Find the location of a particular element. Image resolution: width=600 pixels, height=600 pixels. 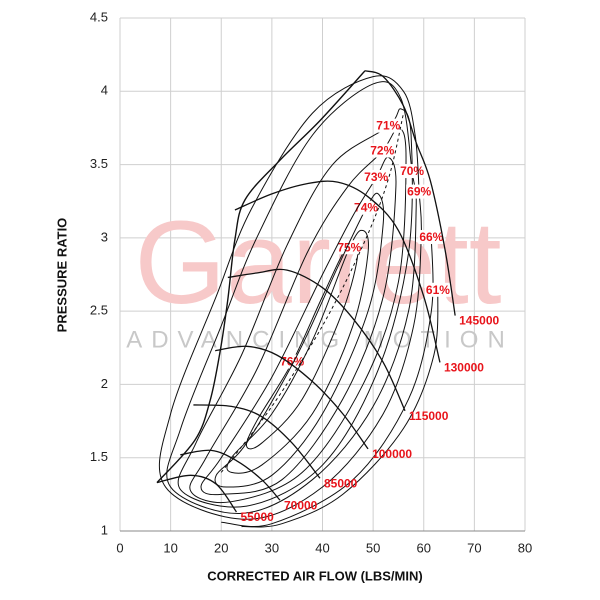

speed-label: 85000 is located at coordinates (341, 483).